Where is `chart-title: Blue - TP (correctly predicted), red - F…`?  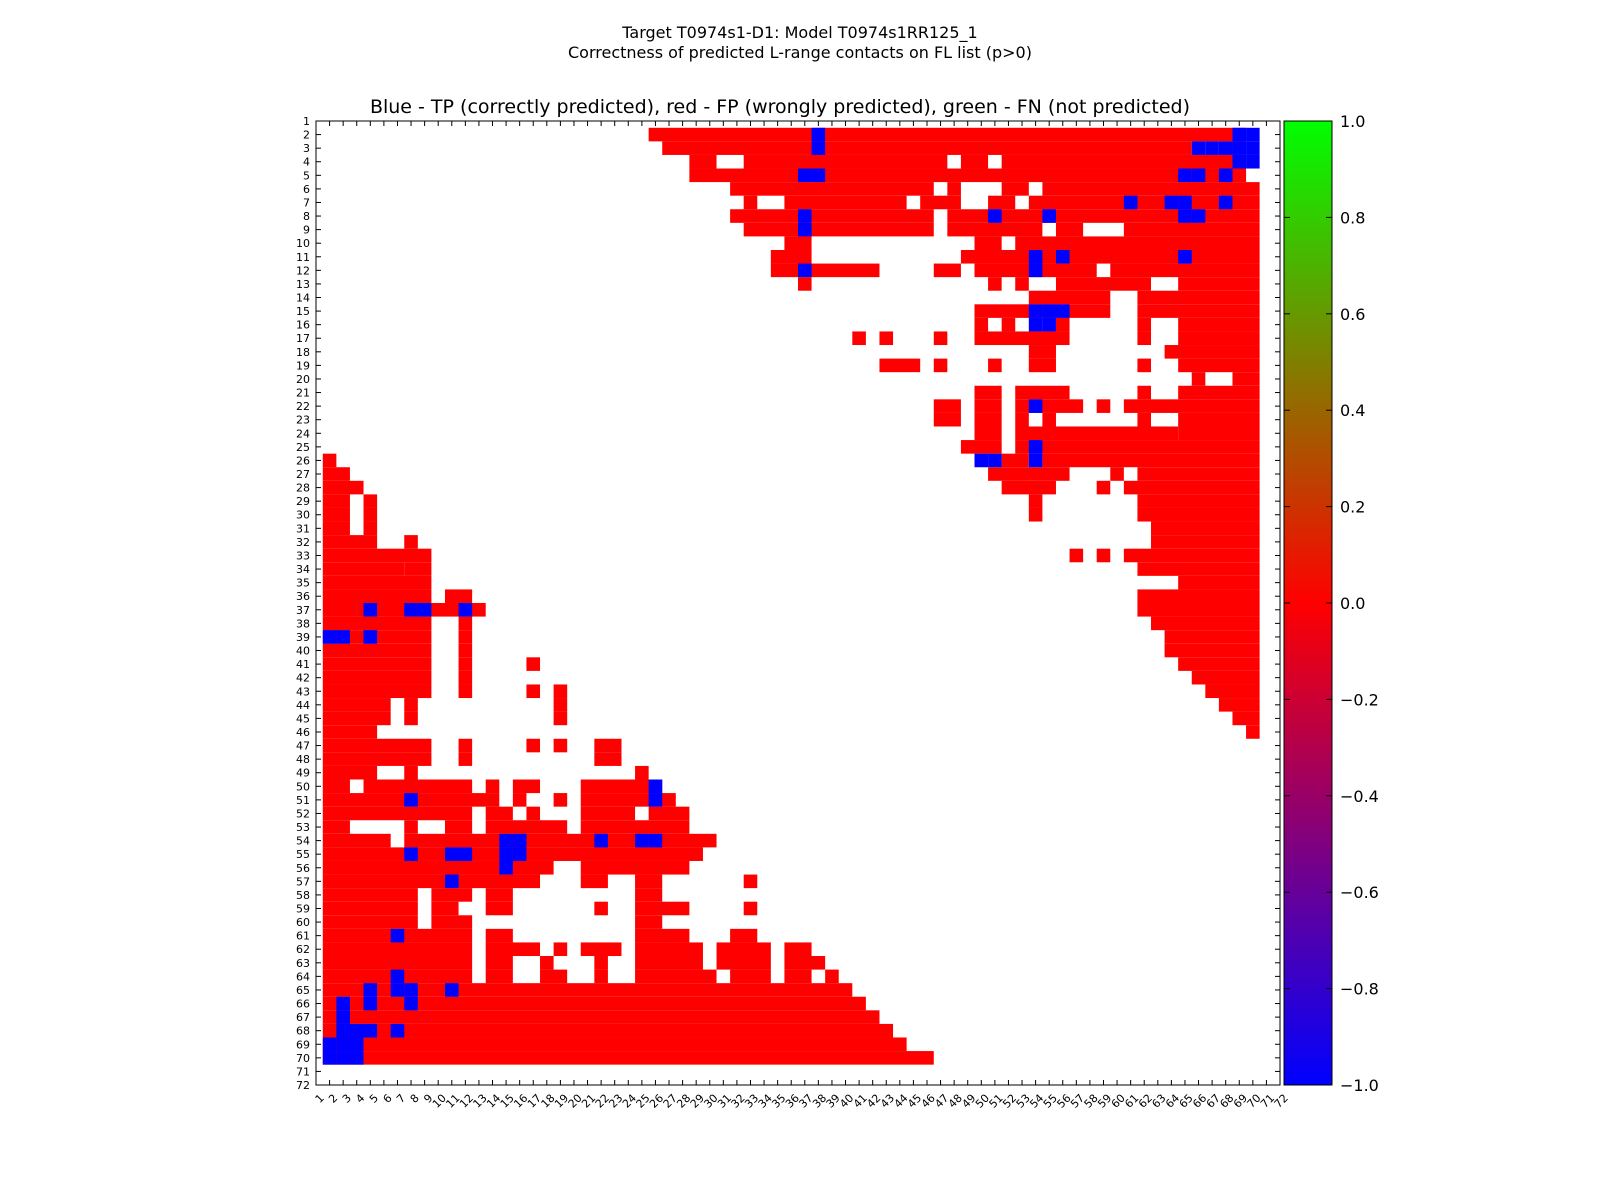 chart-title: Blue - TP (correctly predicted), red - F… is located at coordinates (780, 107).